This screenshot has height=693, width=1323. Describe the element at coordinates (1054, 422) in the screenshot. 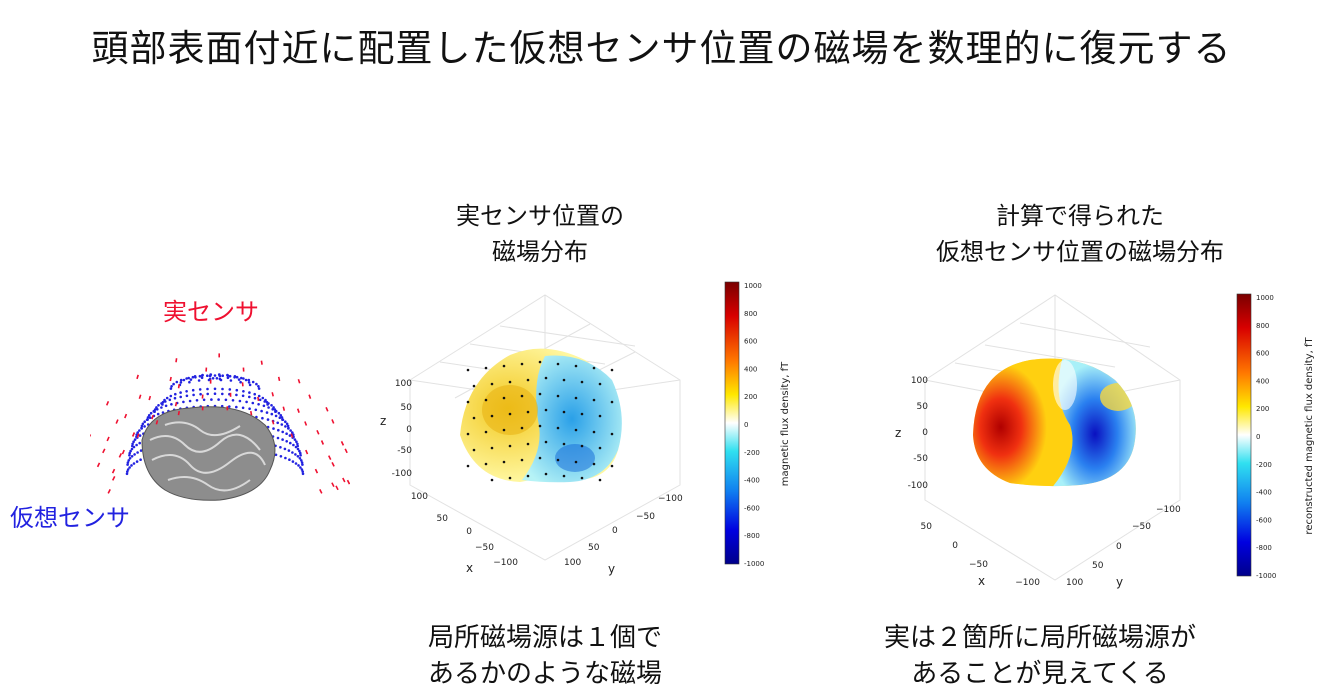

I see `right-surface` at that location.